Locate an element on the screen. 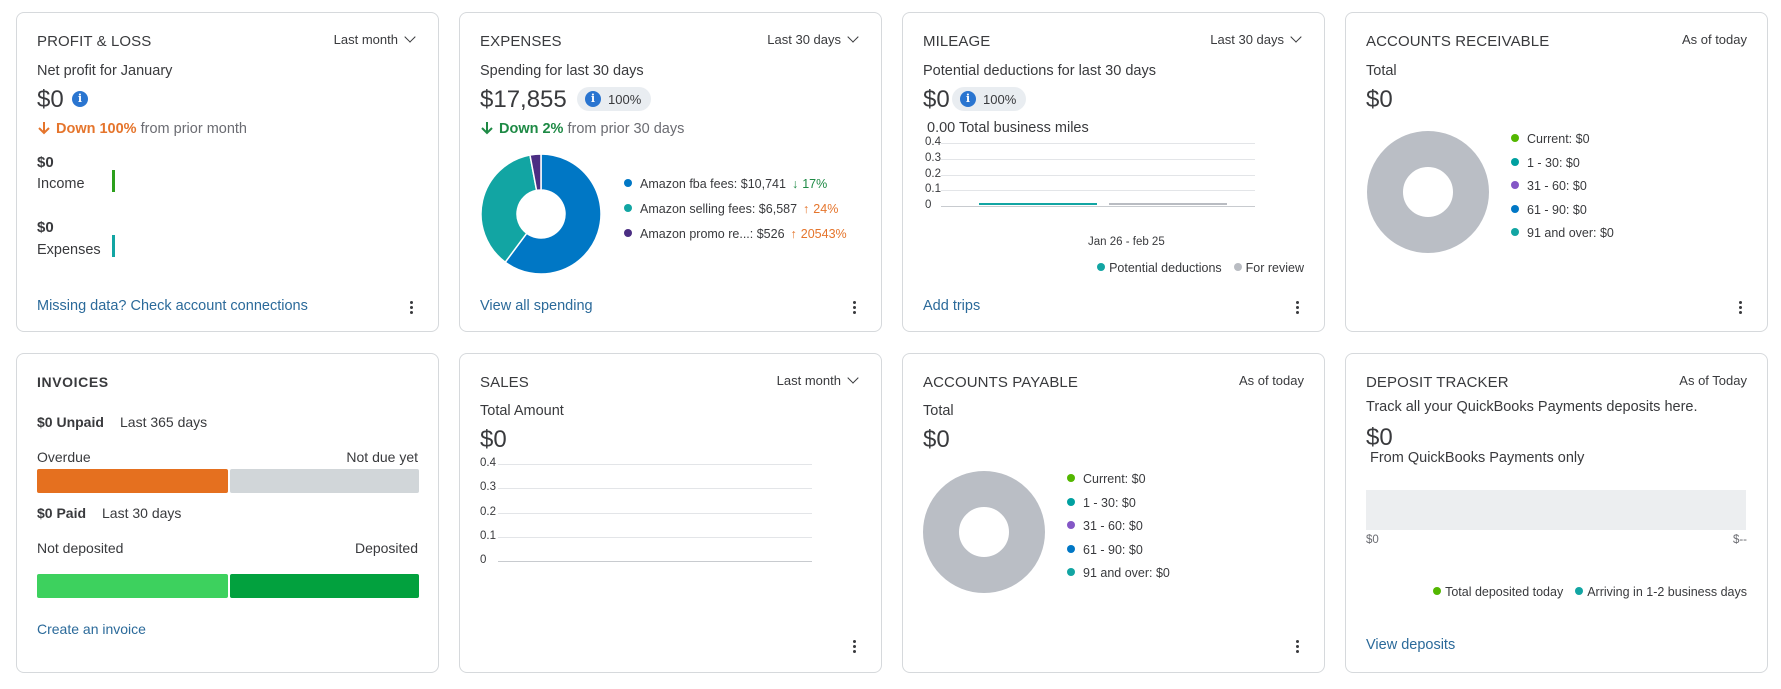 Image resolution: width=1781 pixels, height=689 pixels. change-suffix: from prior month is located at coordinates (193, 129).